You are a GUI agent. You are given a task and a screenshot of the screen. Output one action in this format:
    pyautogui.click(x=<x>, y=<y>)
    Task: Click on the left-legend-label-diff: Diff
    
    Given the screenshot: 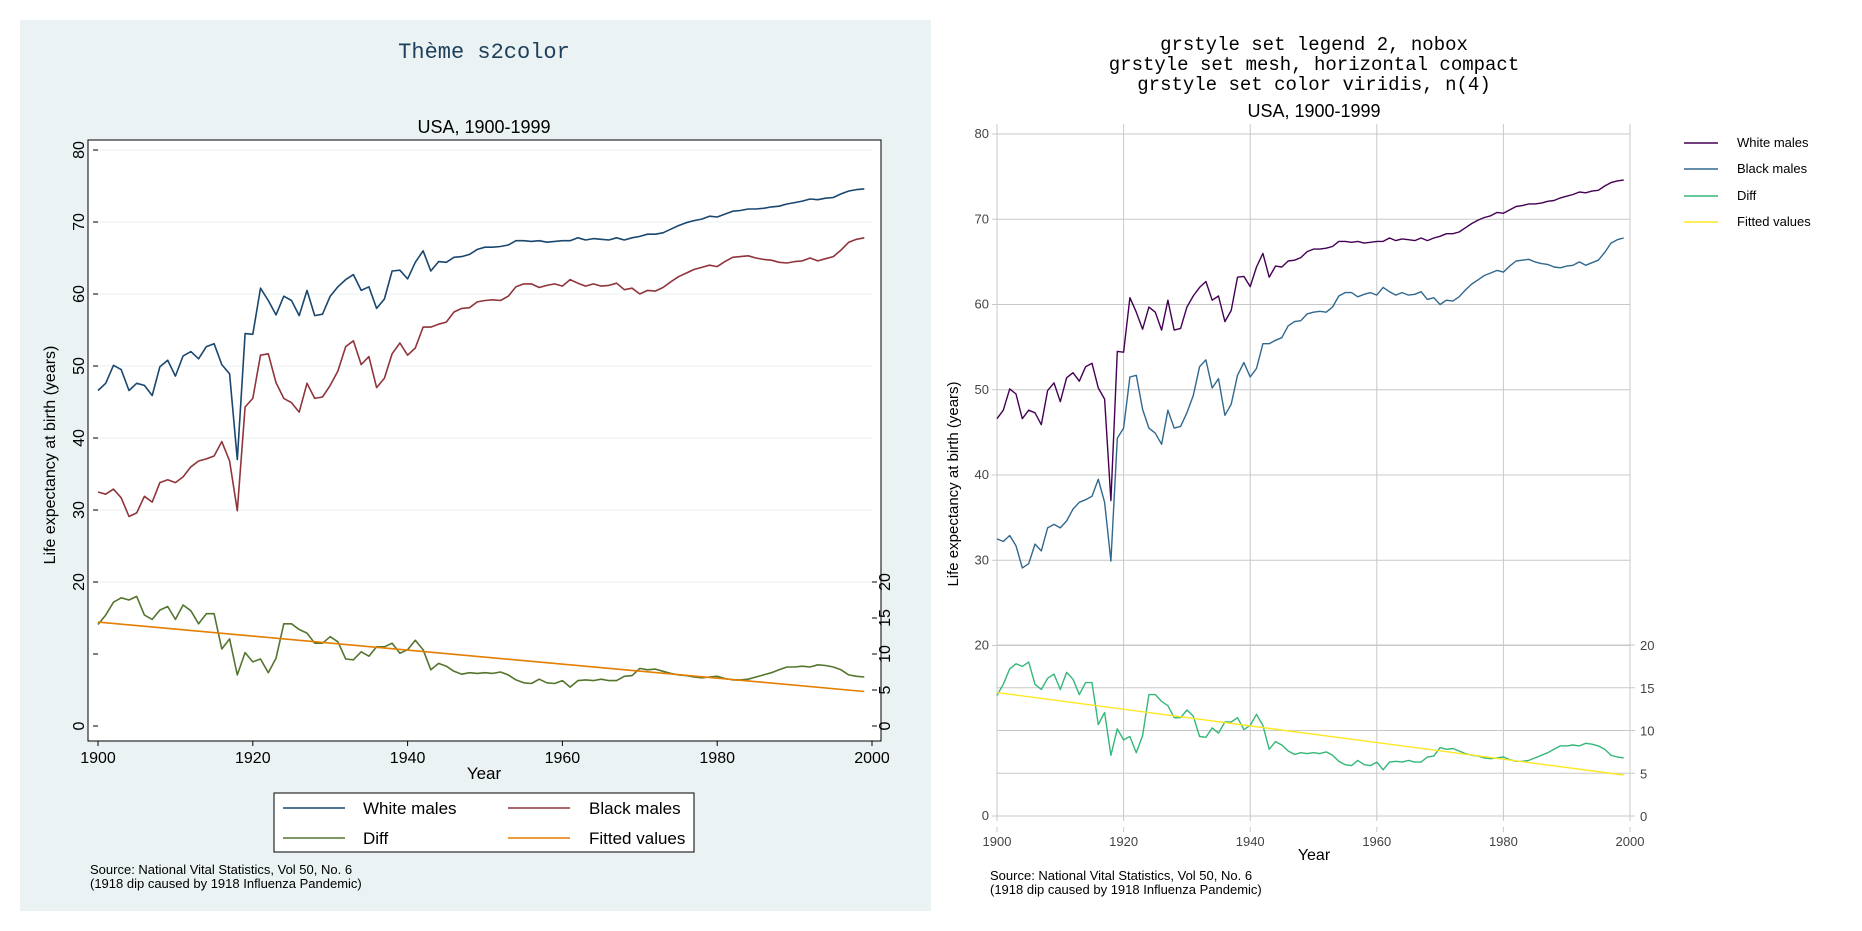 What is the action you would take?
    pyautogui.click(x=375, y=838)
    